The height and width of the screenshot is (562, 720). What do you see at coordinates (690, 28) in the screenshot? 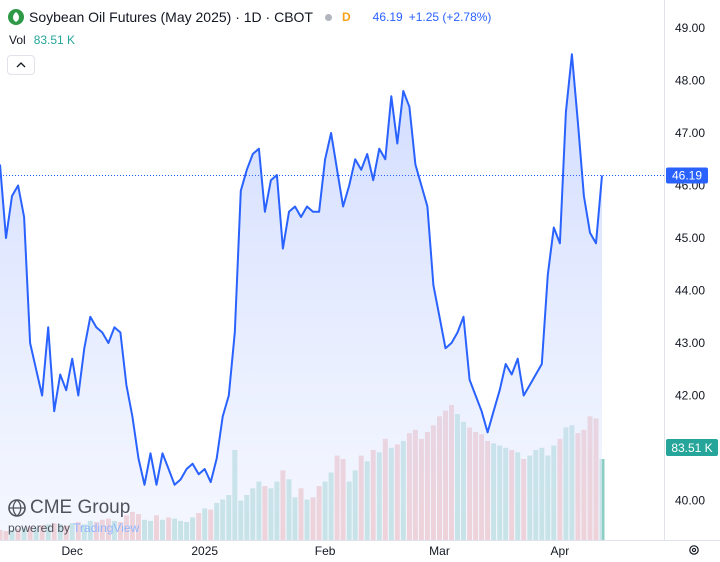
I see `price-tick-label: 49.00` at bounding box center [690, 28].